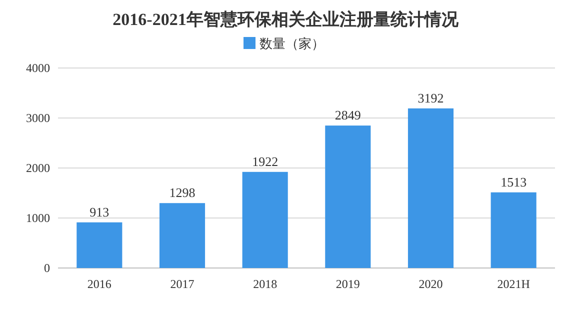 This screenshot has width=571, height=322. Describe the element at coordinates (292, 43) in the screenshot. I see `legend-label: 数量（家）` at that location.